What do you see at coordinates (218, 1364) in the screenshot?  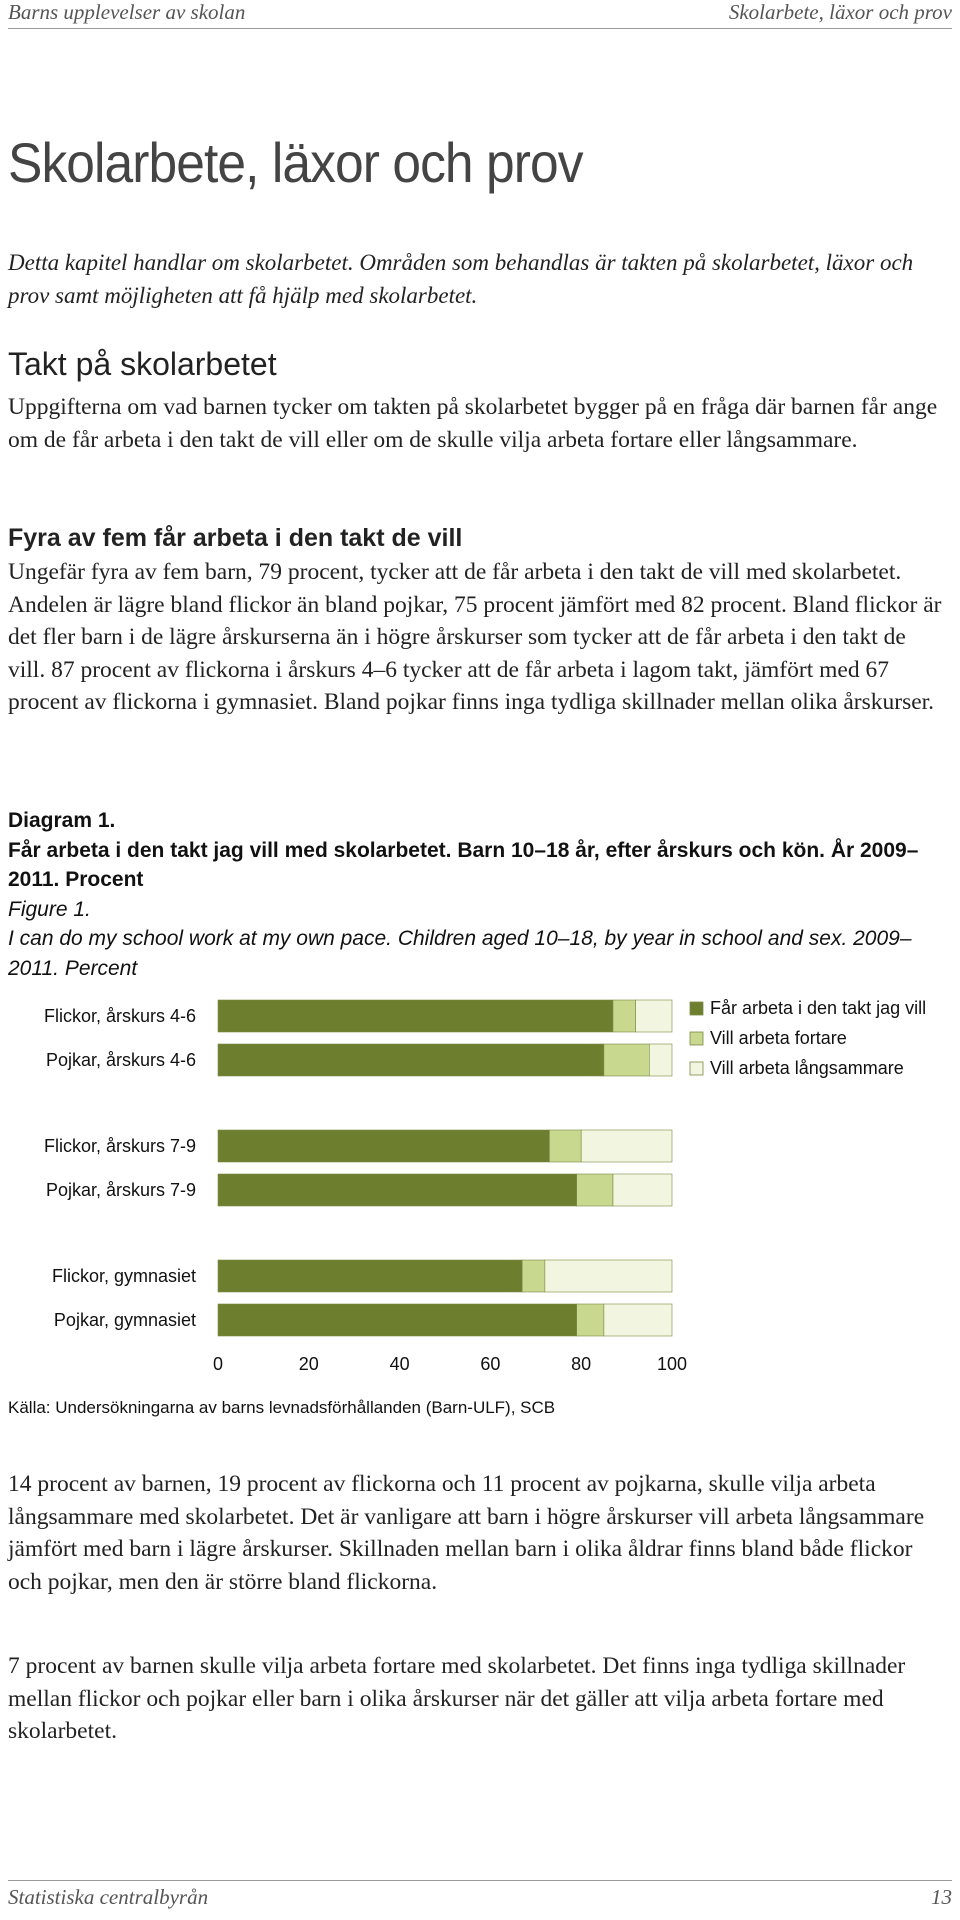 I see `x-tick-label: 0` at bounding box center [218, 1364].